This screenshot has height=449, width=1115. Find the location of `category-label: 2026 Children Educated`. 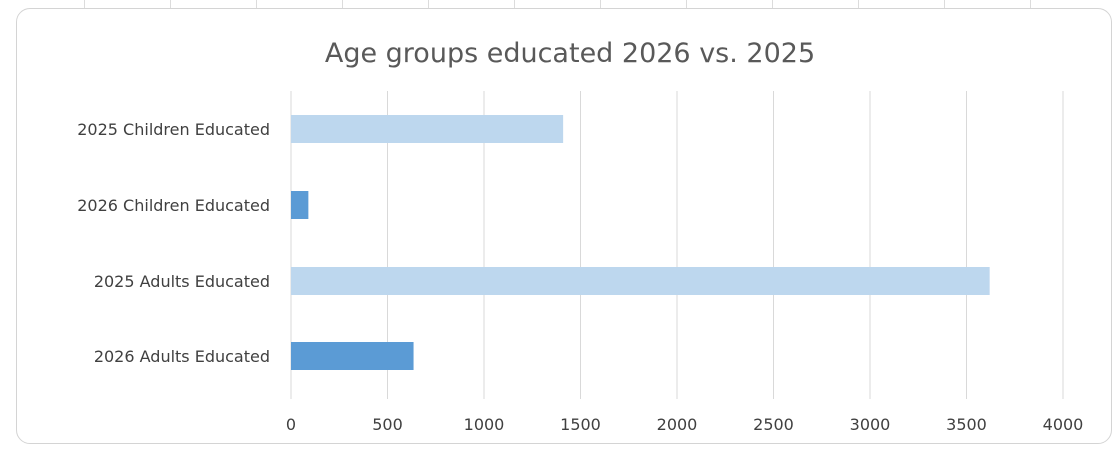

category-label: 2026 Children Educated is located at coordinates (173, 205).